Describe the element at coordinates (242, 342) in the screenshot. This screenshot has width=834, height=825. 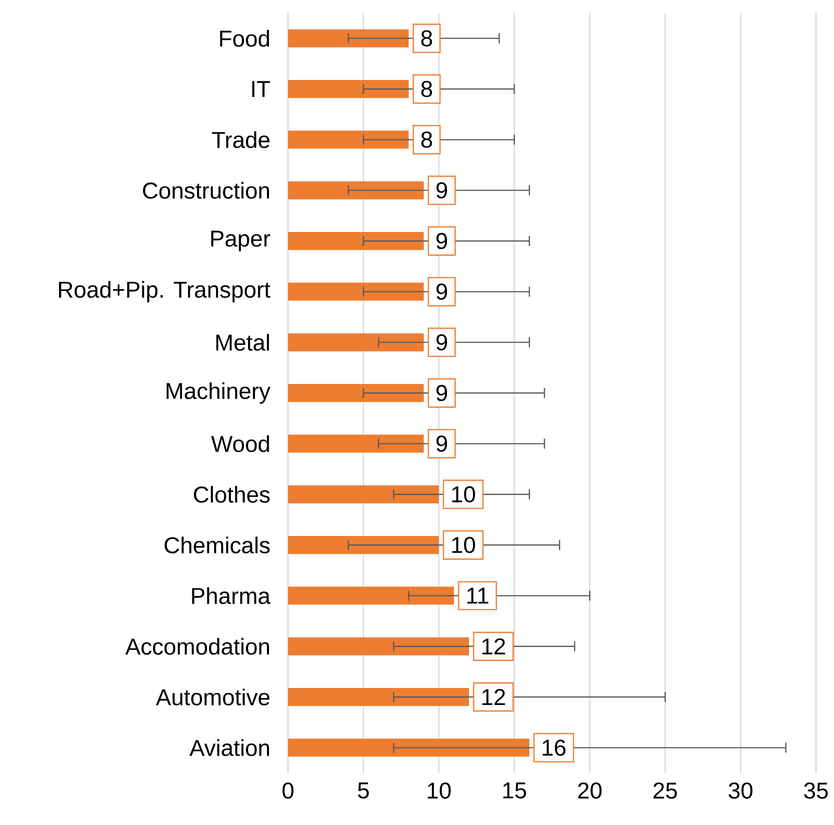
I see `y-tick-label: Metal` at that location.